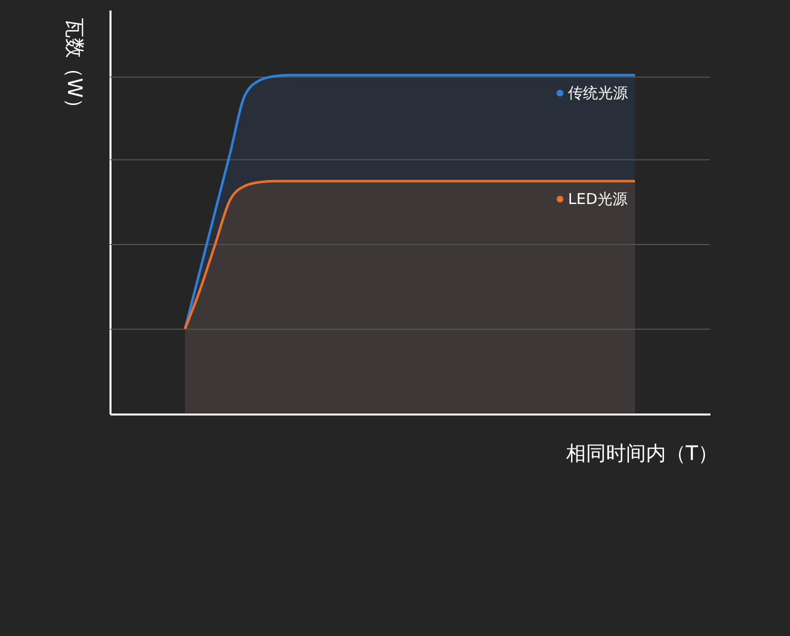 The height and width of the screenshot is (636, 790). What do you see at coordinates (598, 199) in the screenshot?
I see `legend-label: LED光源` at bounding box center [598, 199].